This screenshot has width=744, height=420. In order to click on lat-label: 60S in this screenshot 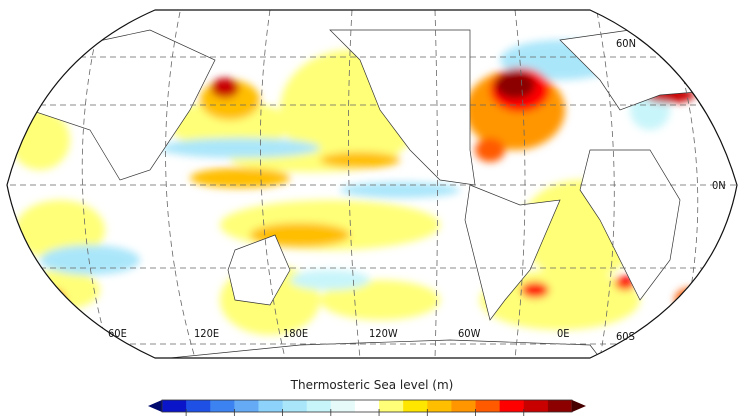, I will do `click(625, 336)`.